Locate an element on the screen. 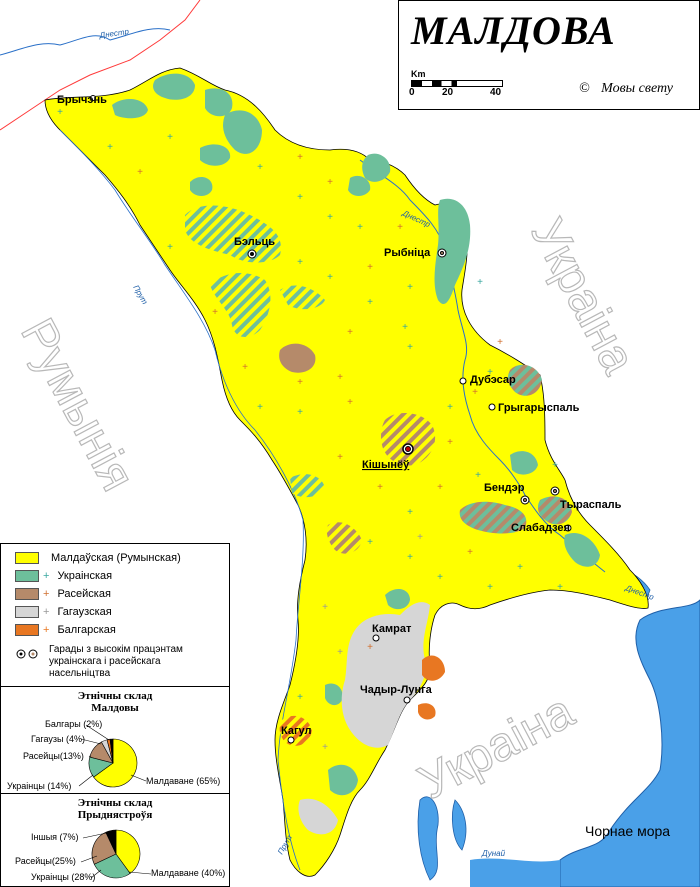 The width and height of the screenshot is (700, 887). copyright-text: Мовы свету is located at coordinates (637, 88).